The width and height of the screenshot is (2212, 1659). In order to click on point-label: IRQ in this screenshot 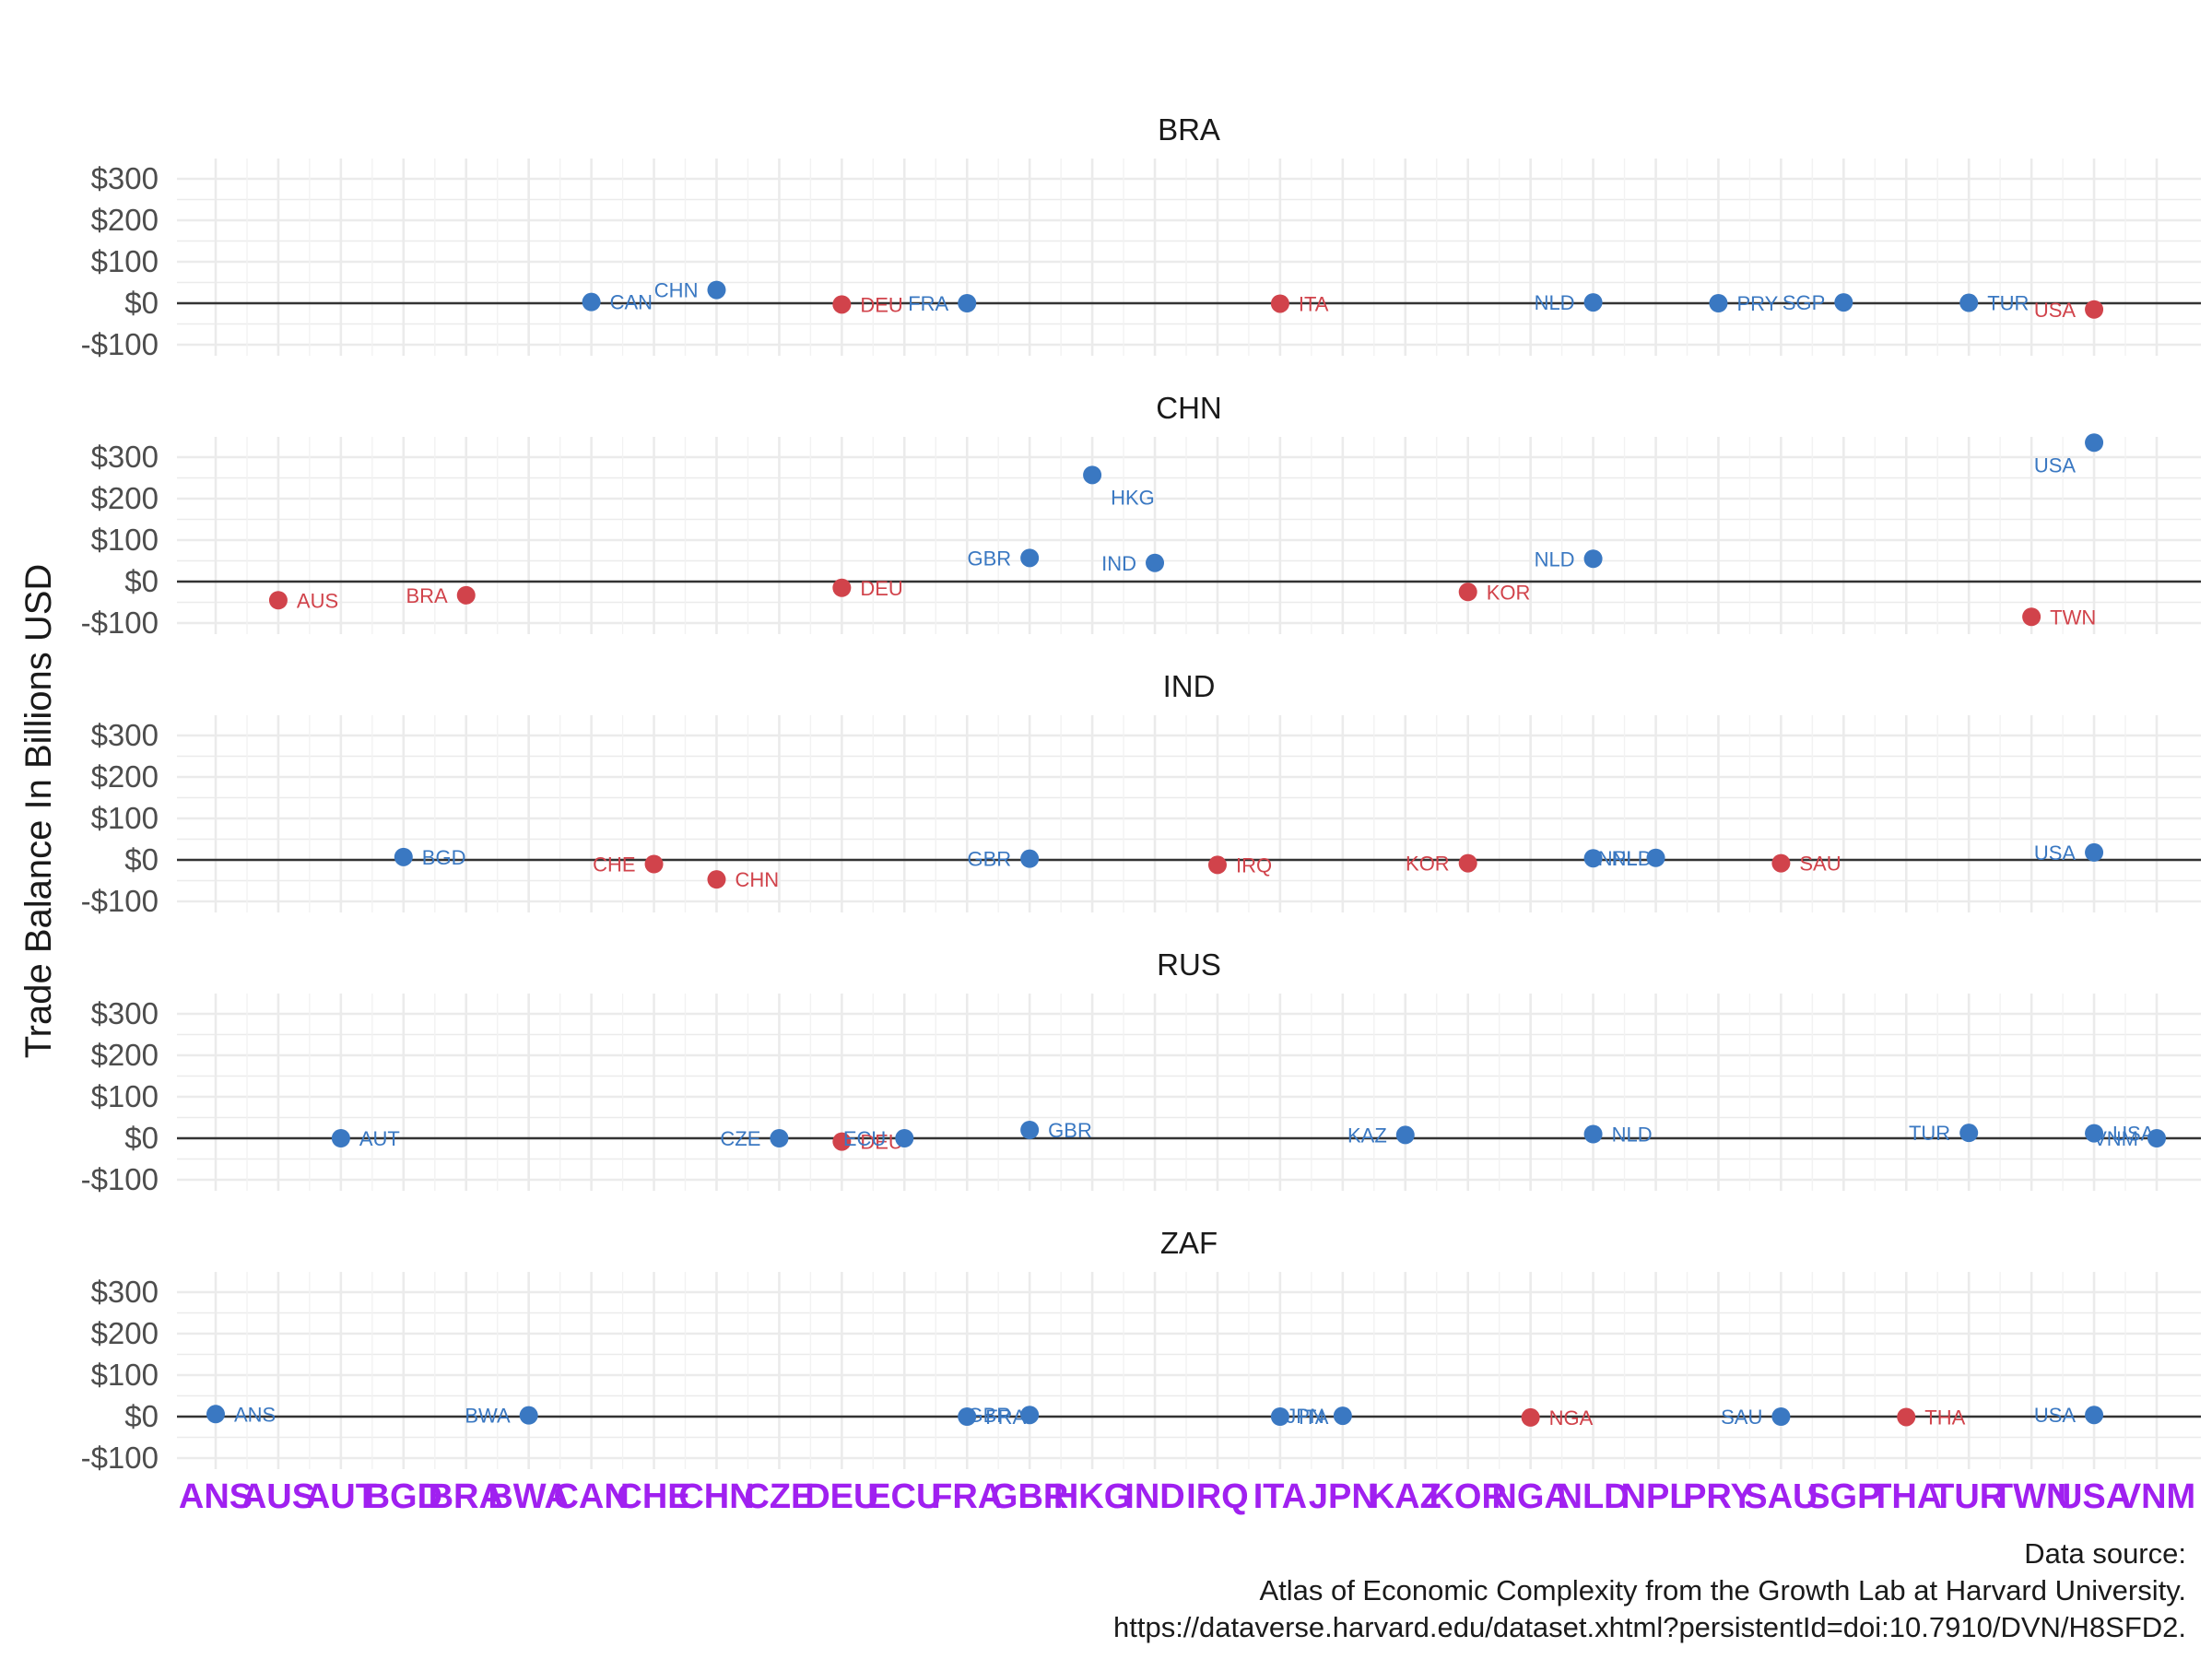, I will do `click(1254, 865)`.